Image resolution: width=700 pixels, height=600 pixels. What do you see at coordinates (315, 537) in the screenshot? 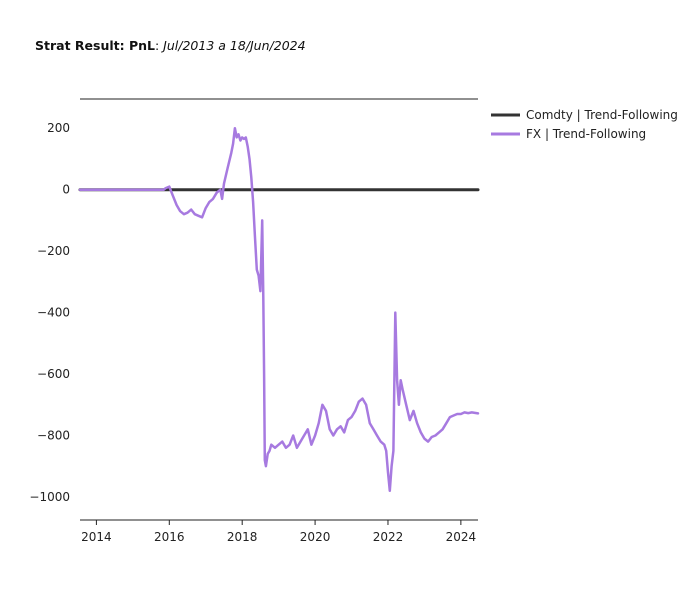
I see `x-tick-label: 2020` at bounding box center [315, 537].